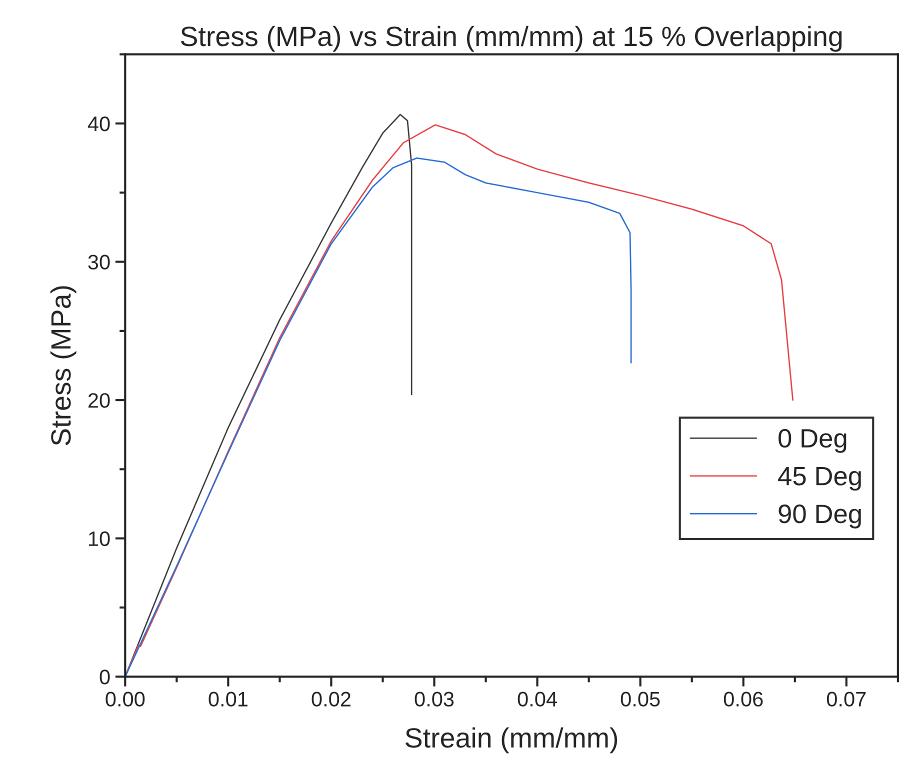 The width and height of the screenshot is (907, 776). I want to click on x-tick-label: 0.03, so click(434, 699).